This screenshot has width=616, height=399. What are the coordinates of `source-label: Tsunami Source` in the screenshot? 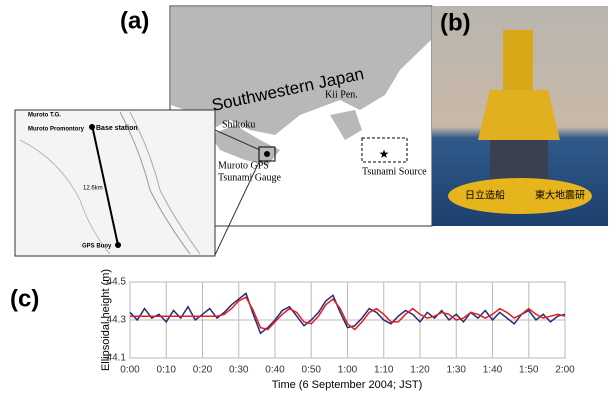 It's located at (394, 171).